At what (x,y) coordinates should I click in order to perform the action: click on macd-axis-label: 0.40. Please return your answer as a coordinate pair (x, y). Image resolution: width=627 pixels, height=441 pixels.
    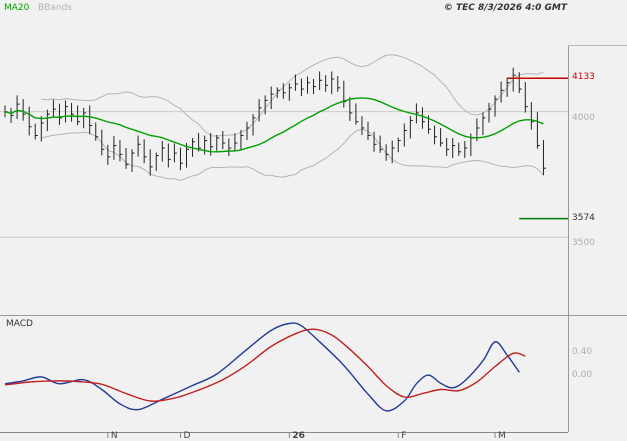
    Looking at the image, I should click on (582, 352).